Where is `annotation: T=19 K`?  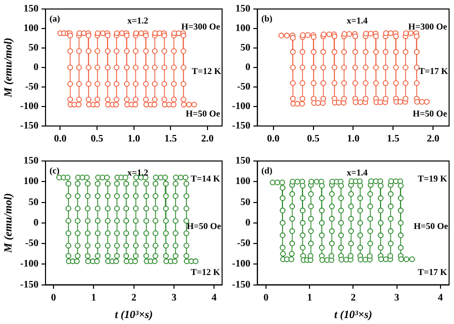
annotation: T=19 K is located at coordinates (433, 178).